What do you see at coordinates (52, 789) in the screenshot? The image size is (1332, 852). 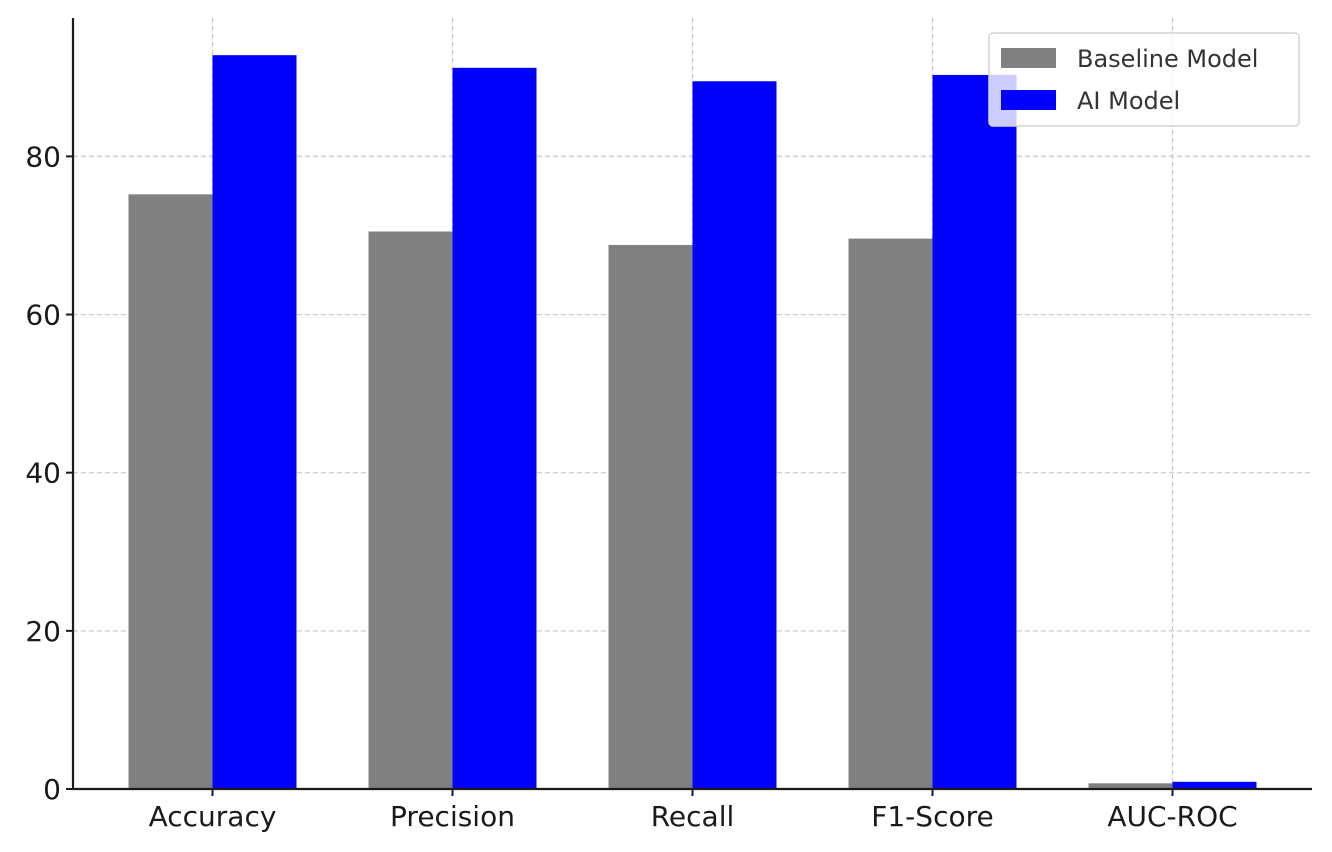 I see `y-tick-label: 0` at bounding box center [52, 789].